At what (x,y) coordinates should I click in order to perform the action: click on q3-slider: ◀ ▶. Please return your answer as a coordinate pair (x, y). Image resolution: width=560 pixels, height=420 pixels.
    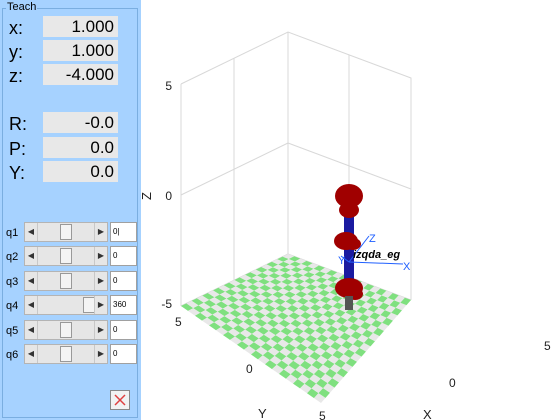
    Looking at the image, I should click on (66, 281).